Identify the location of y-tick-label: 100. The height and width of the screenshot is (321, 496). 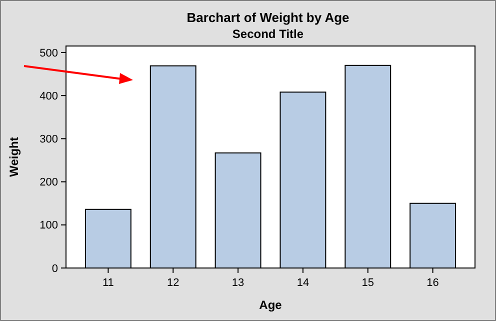
(49, 226).